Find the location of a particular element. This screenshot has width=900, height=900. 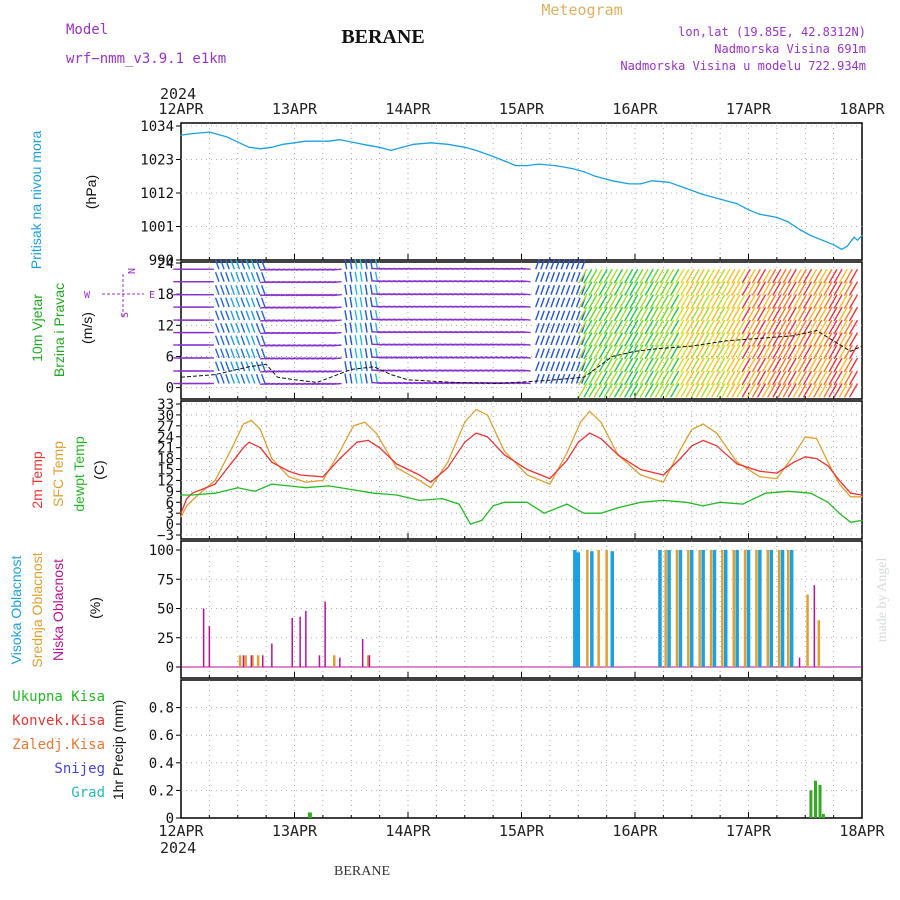

x-tick-label-top: 18APR is located at coordinates (862, 109).